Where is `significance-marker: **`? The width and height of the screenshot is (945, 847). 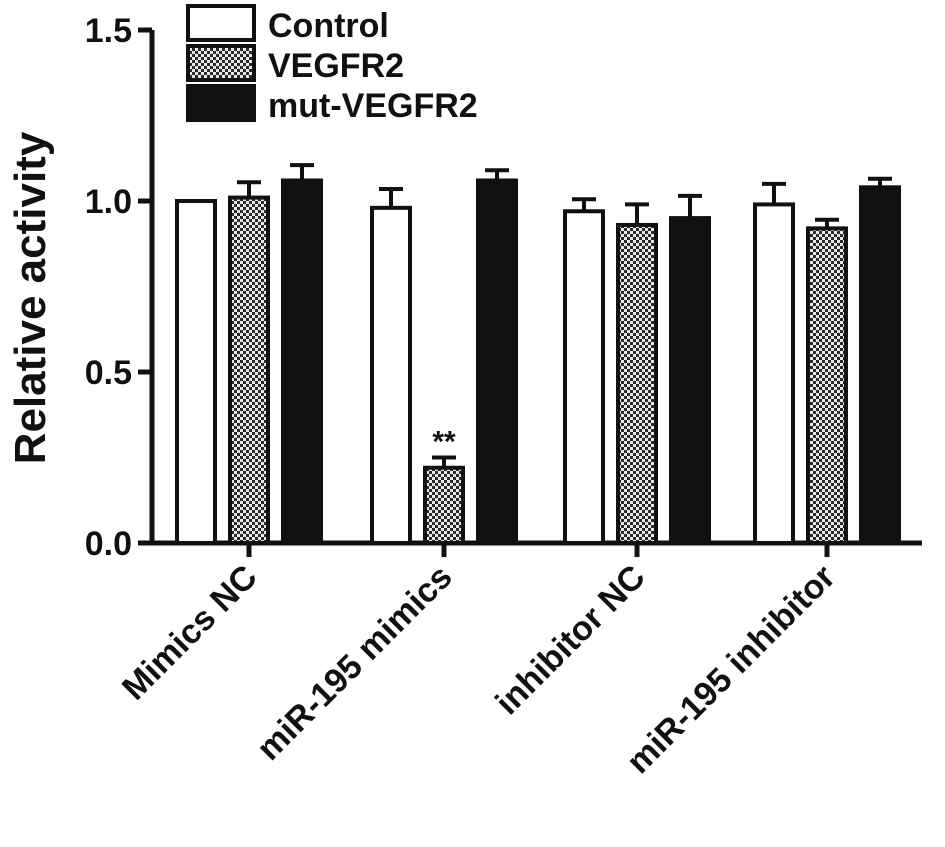
significance-marker: ** is located at coordinates (444, 442).